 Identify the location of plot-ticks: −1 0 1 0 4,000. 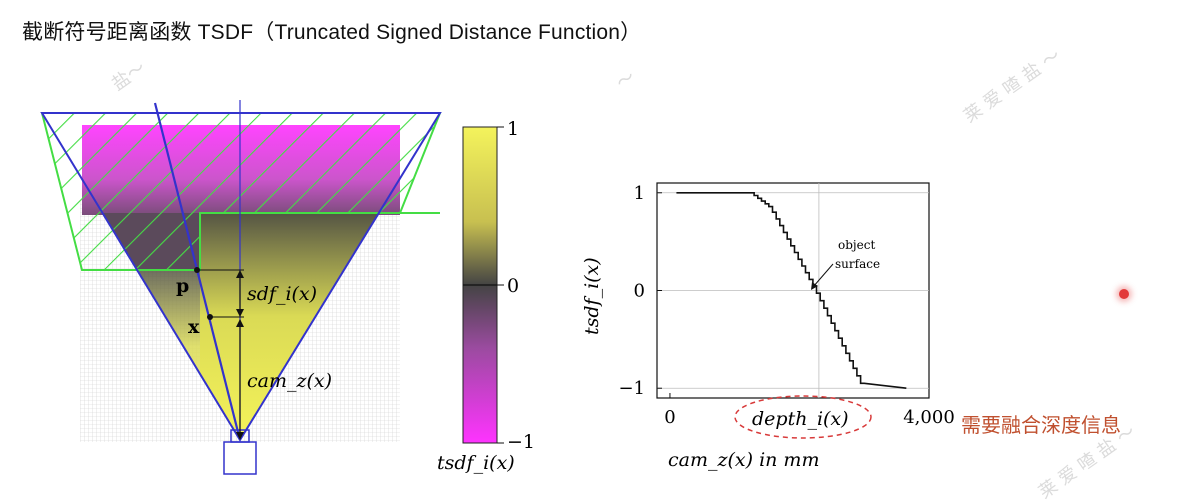
(786, 305).